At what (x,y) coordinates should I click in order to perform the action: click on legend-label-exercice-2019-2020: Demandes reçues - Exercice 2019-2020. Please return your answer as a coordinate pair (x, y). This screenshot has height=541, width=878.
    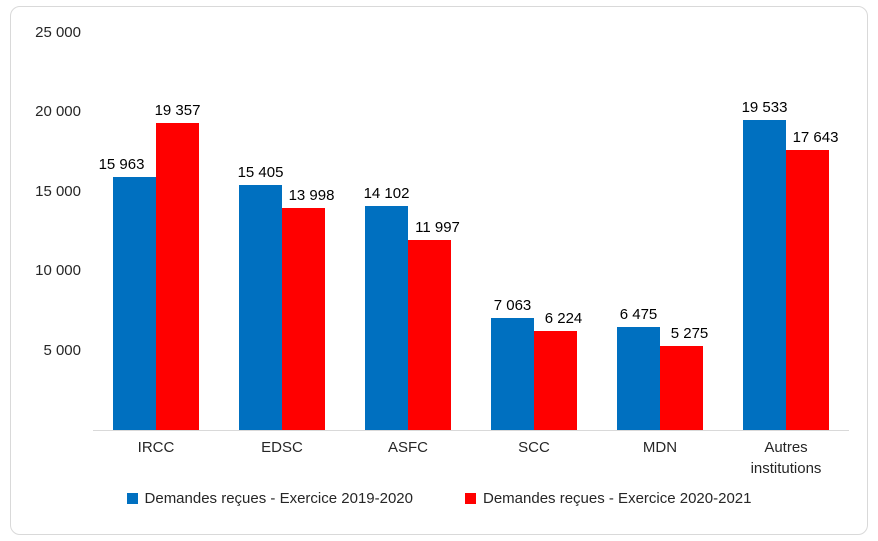
    Looking at the image, I should click on (278, 498).